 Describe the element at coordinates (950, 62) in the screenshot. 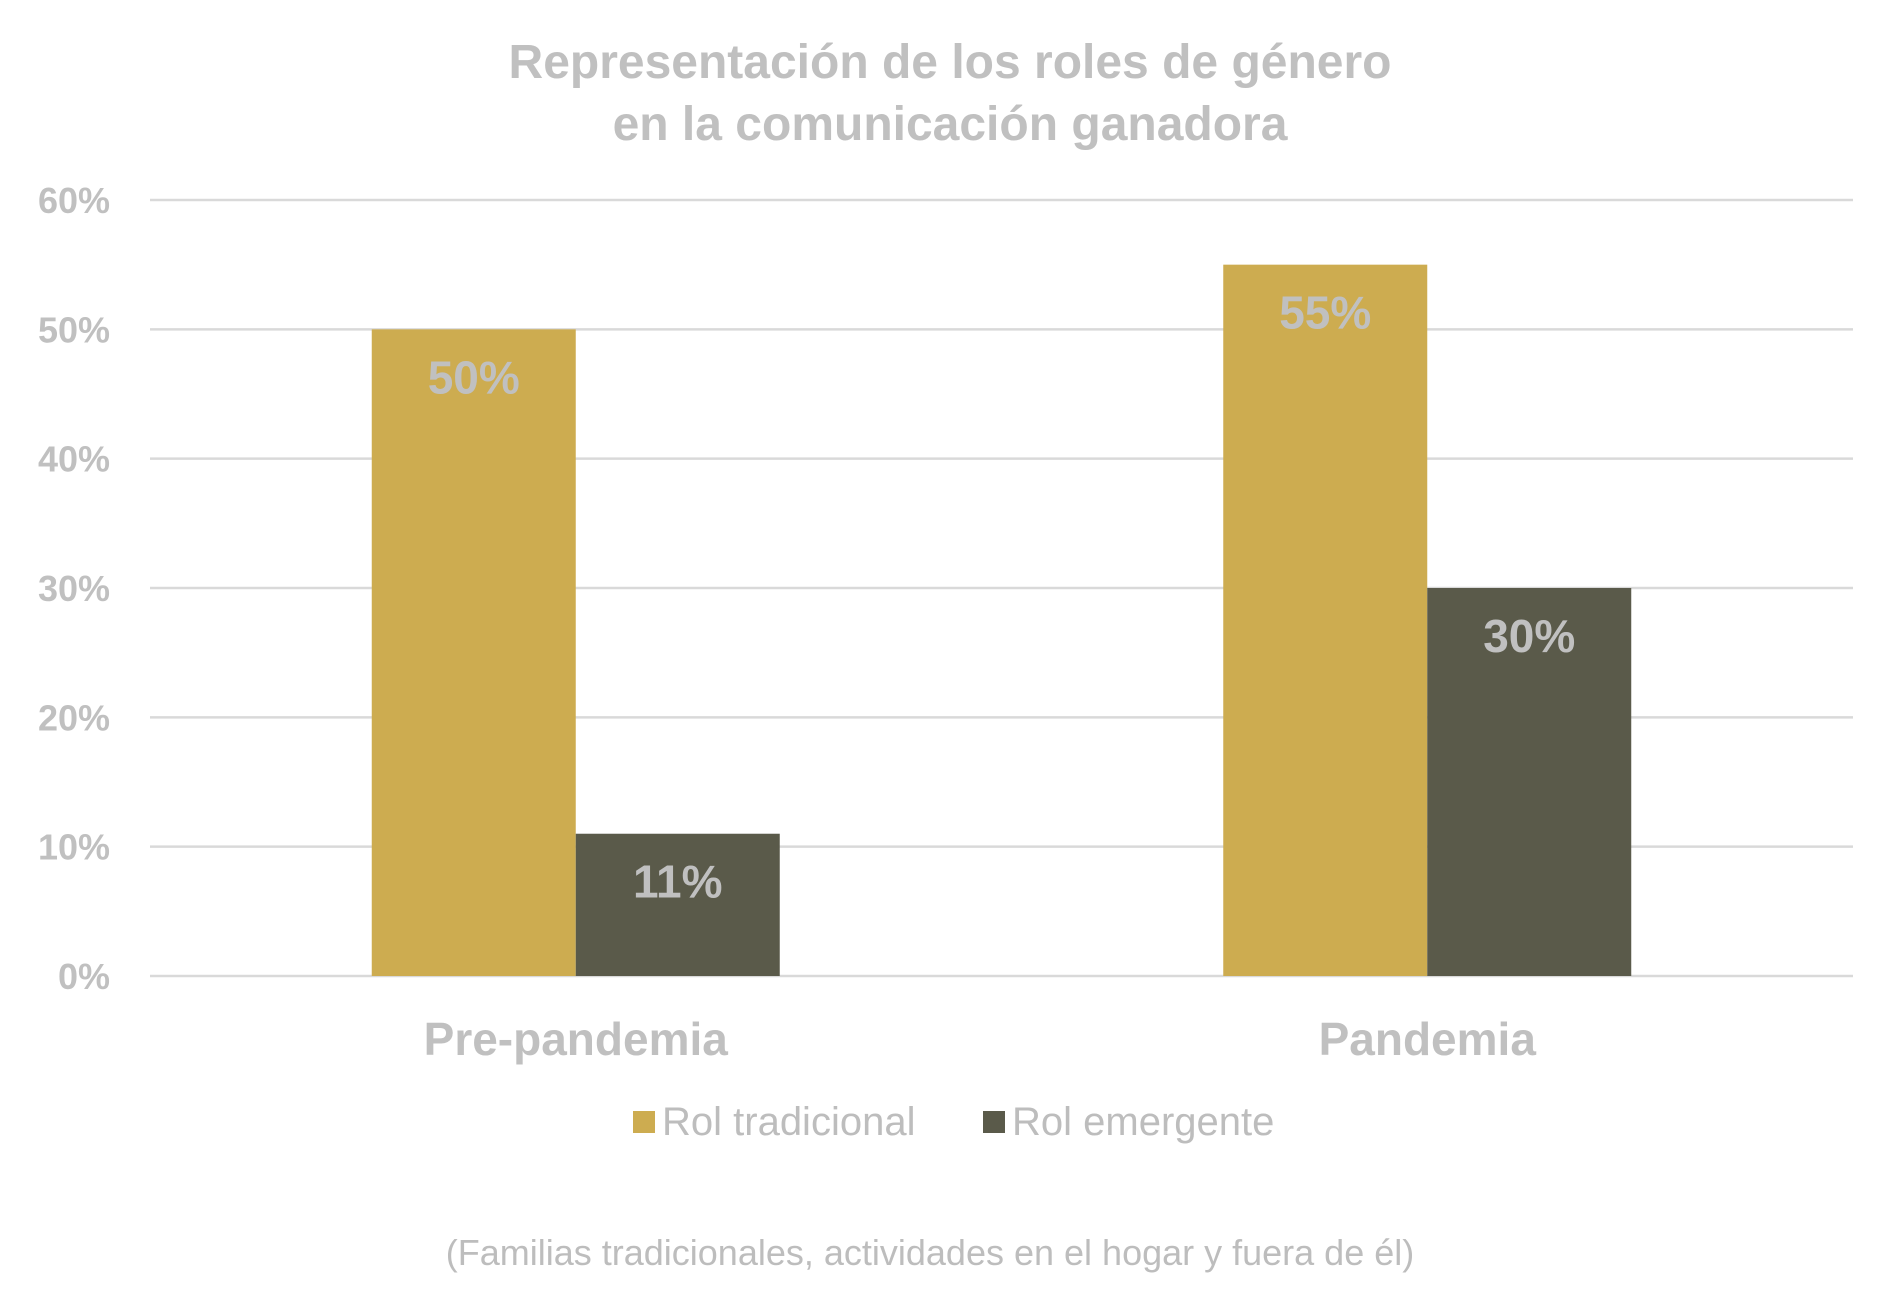

I see `chart-title-line-1: Representación de los roles de género` at that location.